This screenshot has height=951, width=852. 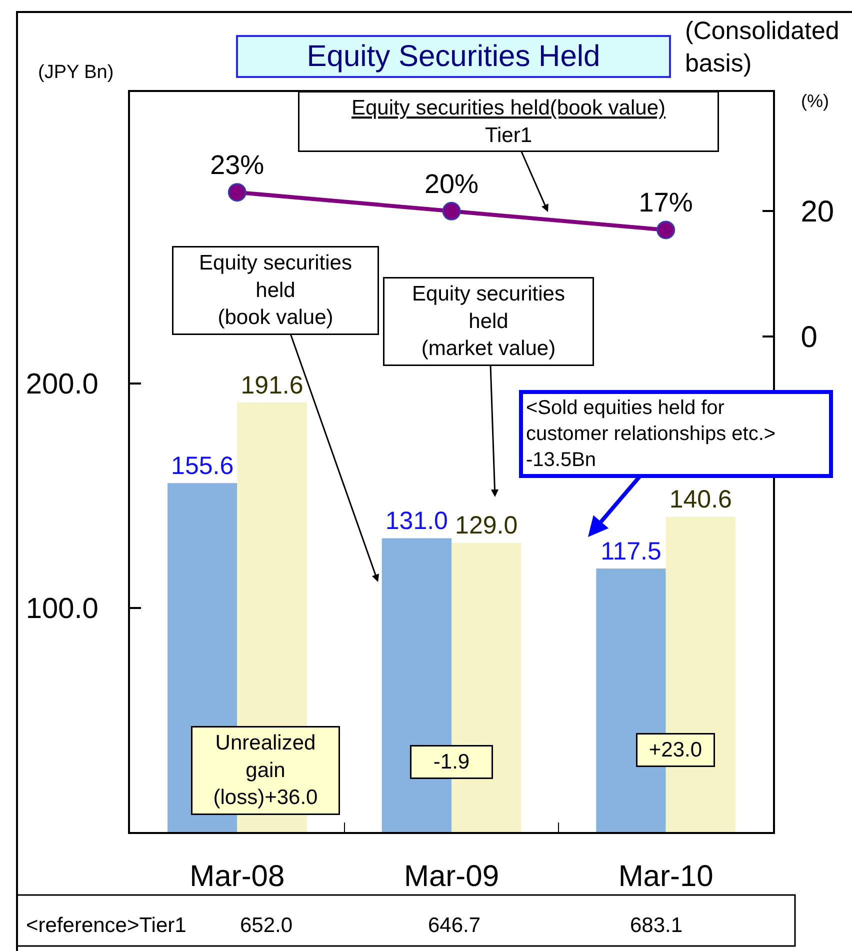 I want to click on data-label: 23%, so click(x=237, y=165).